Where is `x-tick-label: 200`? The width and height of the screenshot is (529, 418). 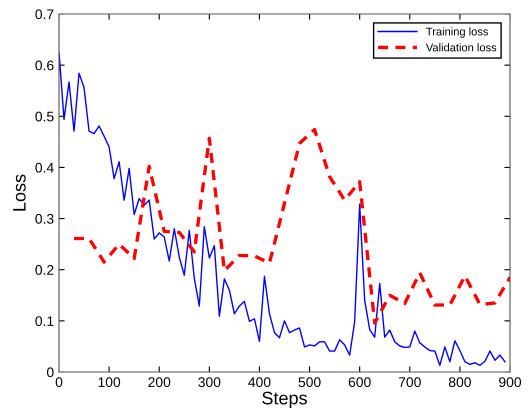
x-tick-label: 200 is located at coordinates (159, 382).